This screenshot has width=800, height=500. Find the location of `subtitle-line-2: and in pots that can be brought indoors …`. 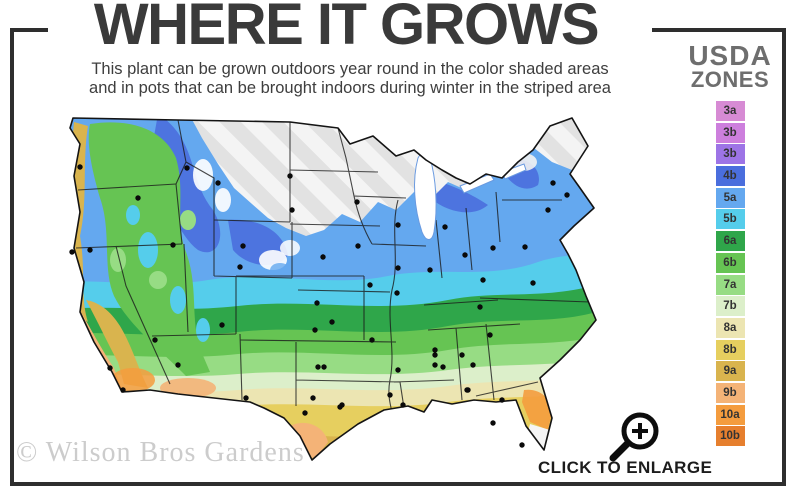

subtitle-line-2: and in pots that can be brought indoors … is located at coordinates (350, 88).